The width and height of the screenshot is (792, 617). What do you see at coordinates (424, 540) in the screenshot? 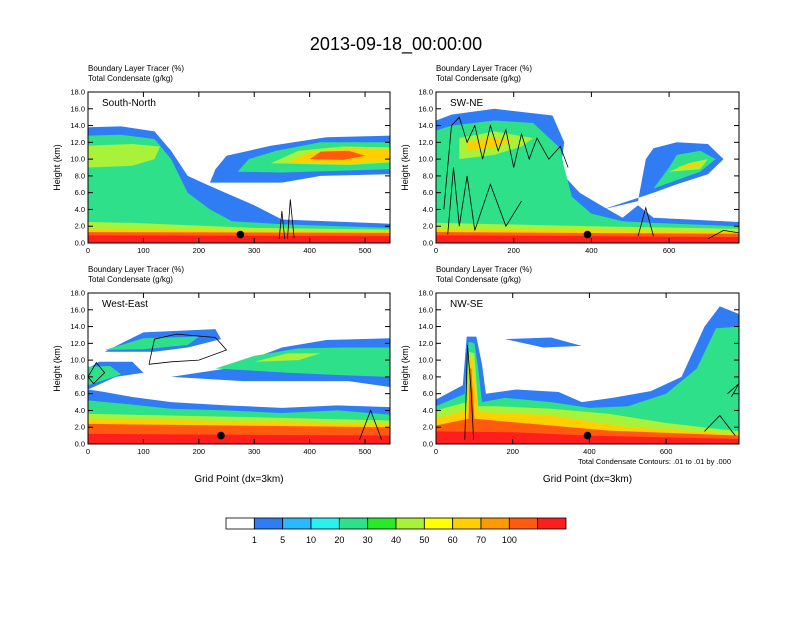
I see `colorbar-label: 50` at bounding box center [424, 540].